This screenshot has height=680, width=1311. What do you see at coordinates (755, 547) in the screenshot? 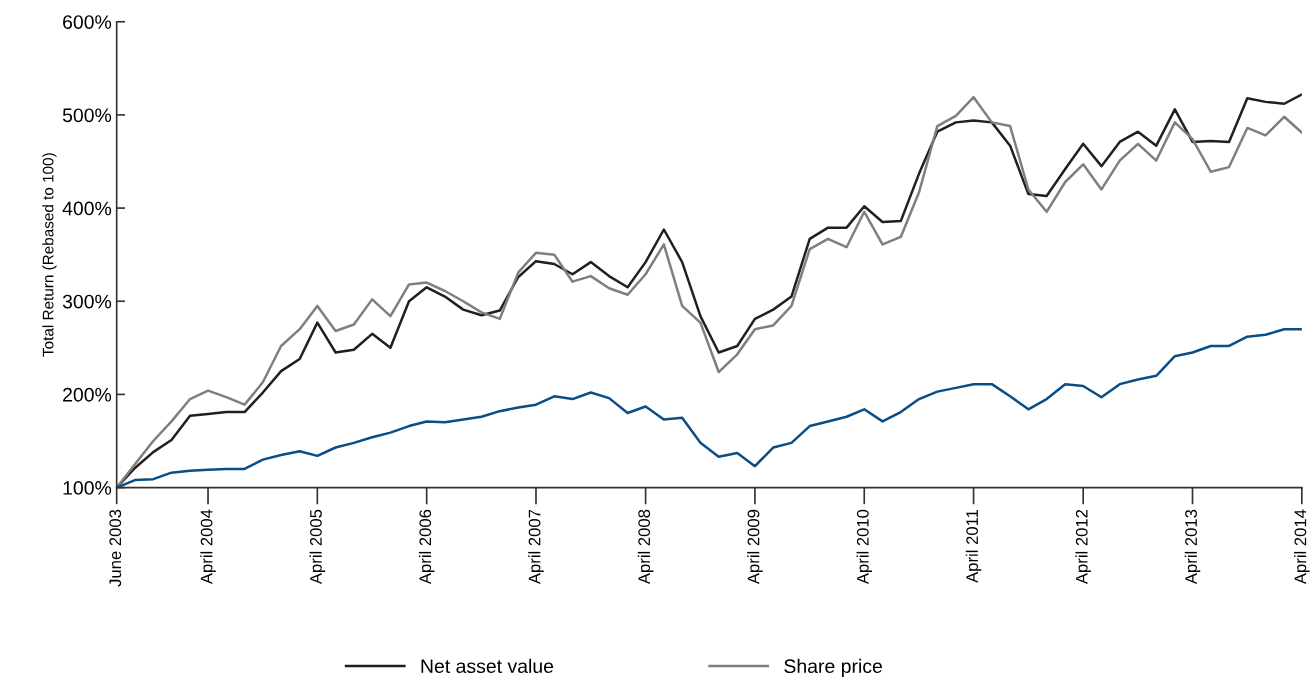
I see `x-tick-label: April 2009` at bounding box center [755, 547].